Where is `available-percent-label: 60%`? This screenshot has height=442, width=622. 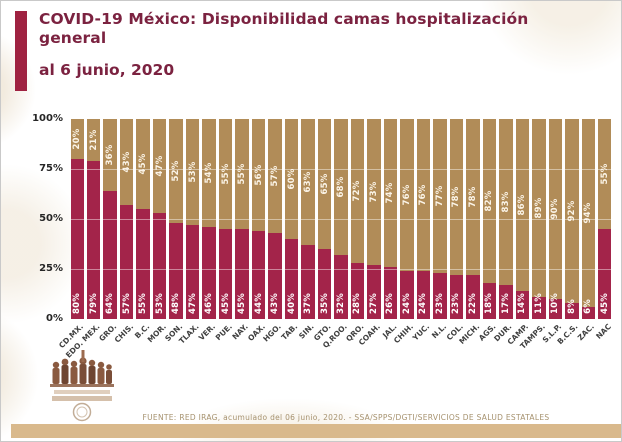 available-percent-label: 60% is located at coordinates (291, 179).